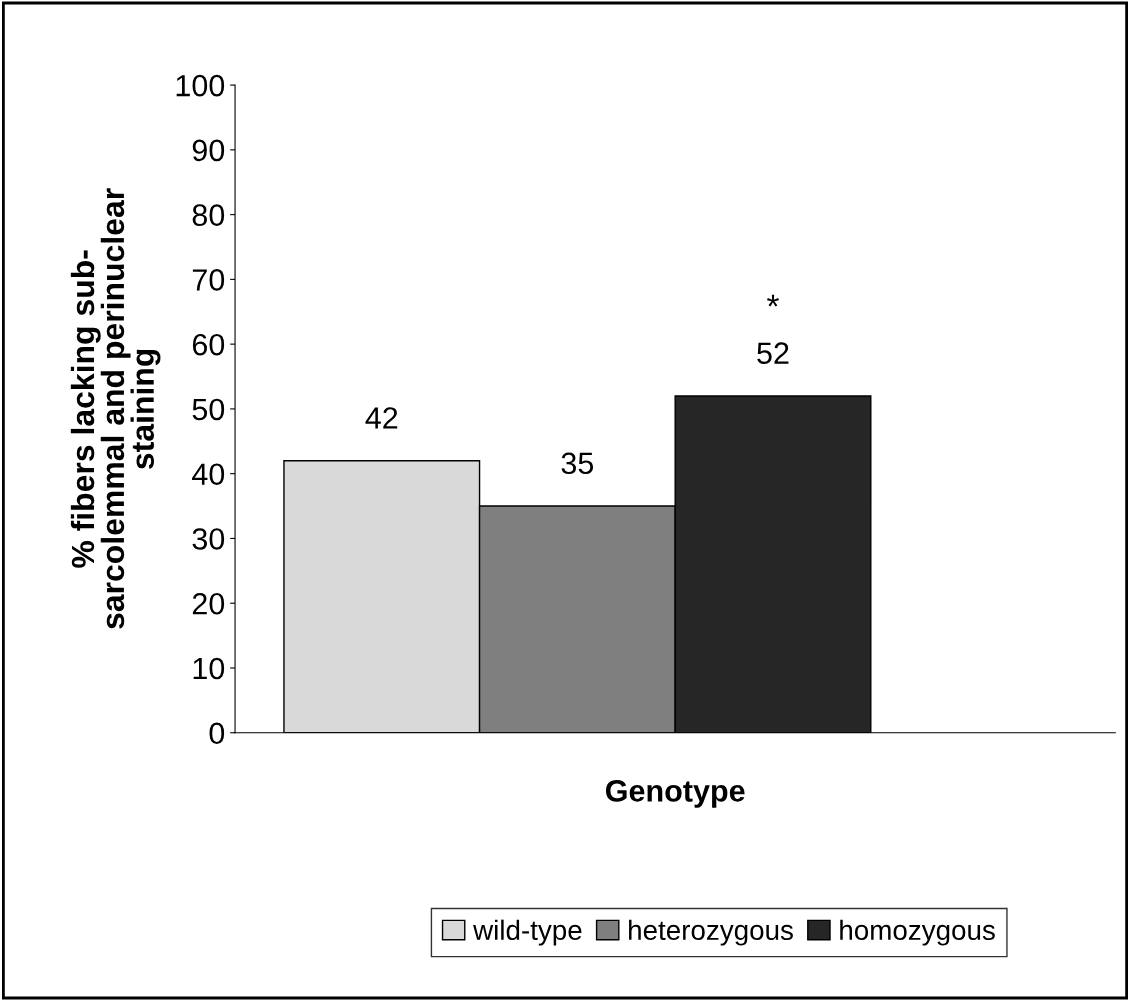  I want to click on legend-label: wild-type, so click(527, 932).